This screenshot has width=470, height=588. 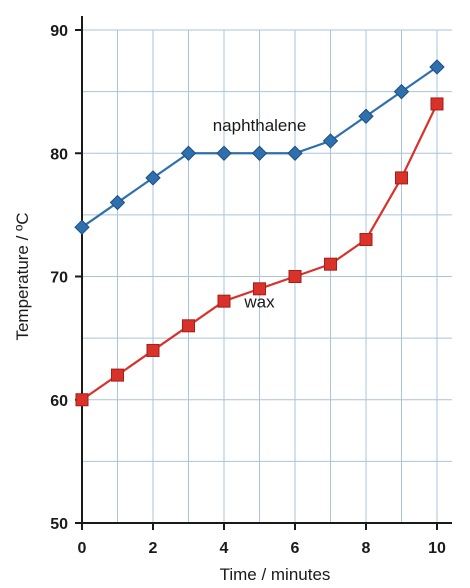 I want to click on y-tick-label: 50, so click(x=59, y=524).